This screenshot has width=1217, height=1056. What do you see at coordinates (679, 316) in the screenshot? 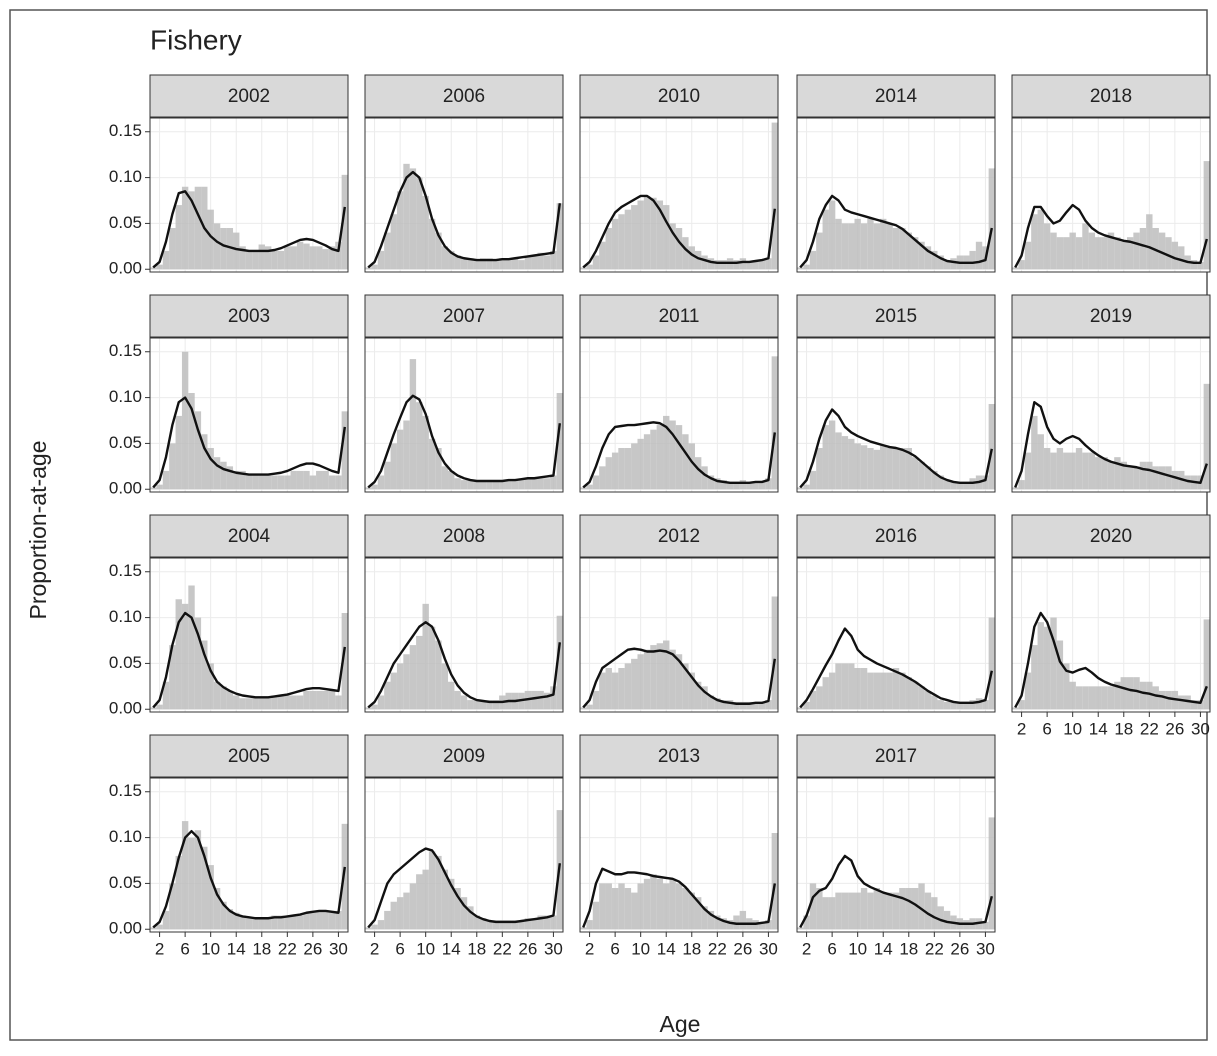
I see `strip-label: 2011` at bounding box center [679, 316].